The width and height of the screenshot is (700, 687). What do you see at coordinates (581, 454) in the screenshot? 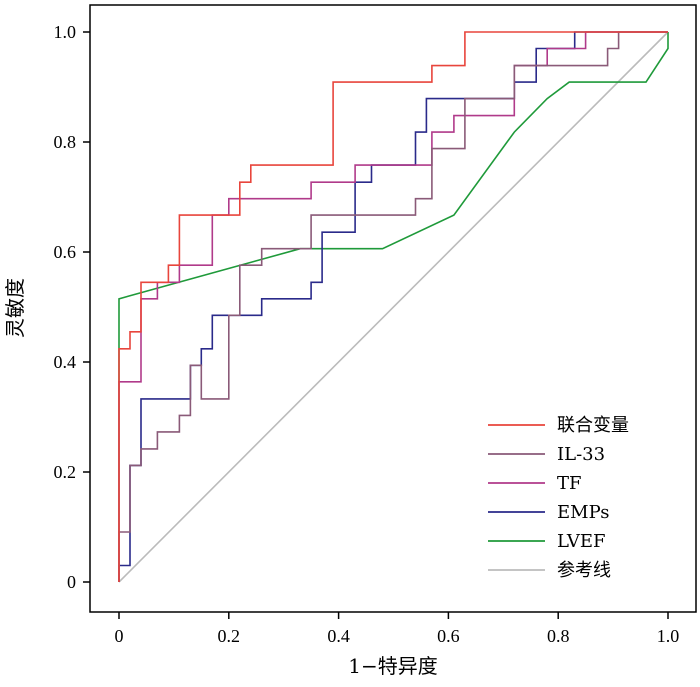
I see `legend-label: IL-33` at bounding box center [581, 454].